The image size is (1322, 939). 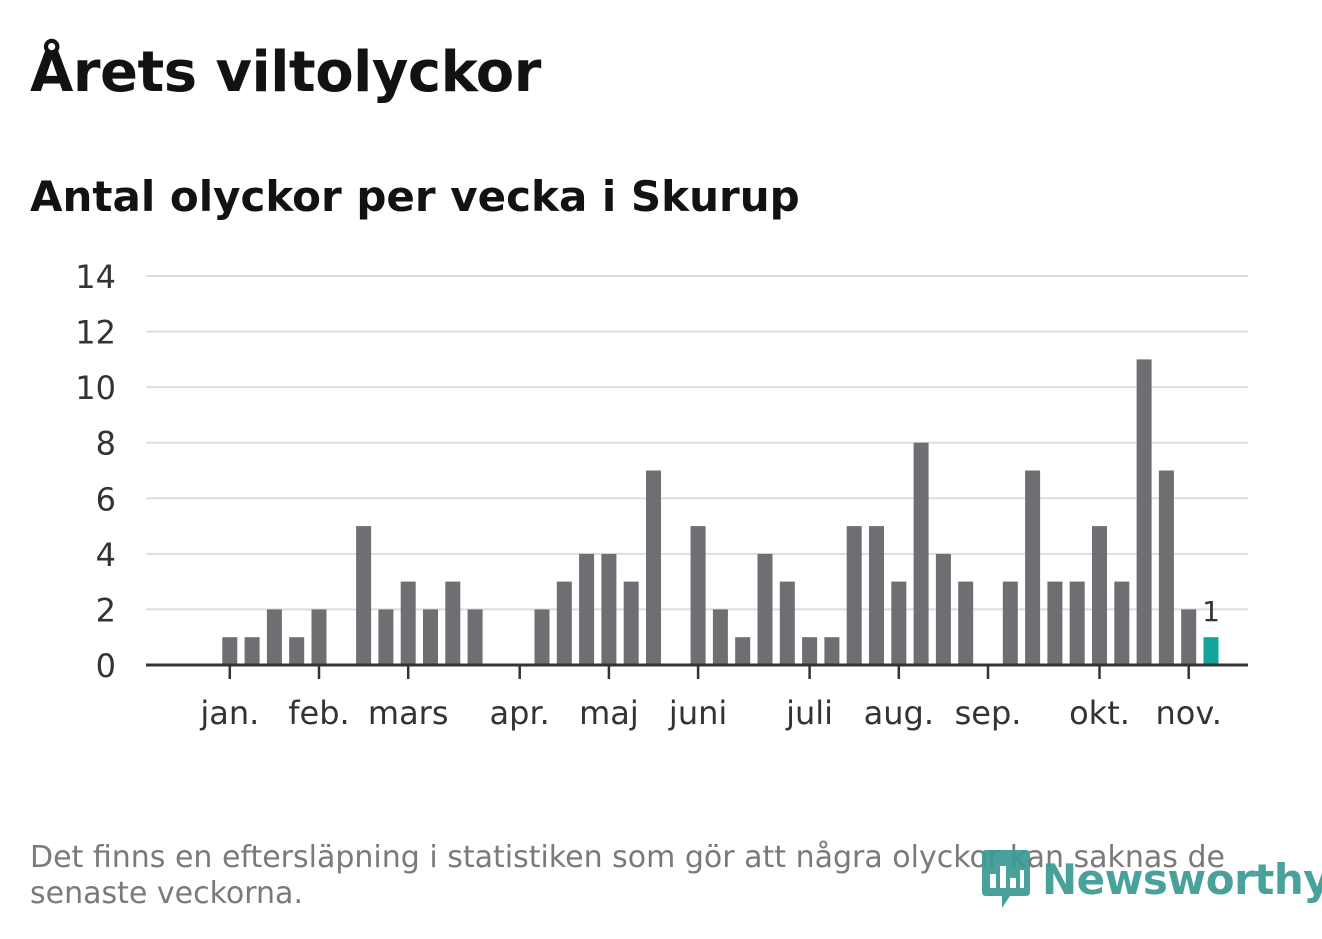 I want to click on newsworthy-logo-icon, so click(x=1006, y=879).